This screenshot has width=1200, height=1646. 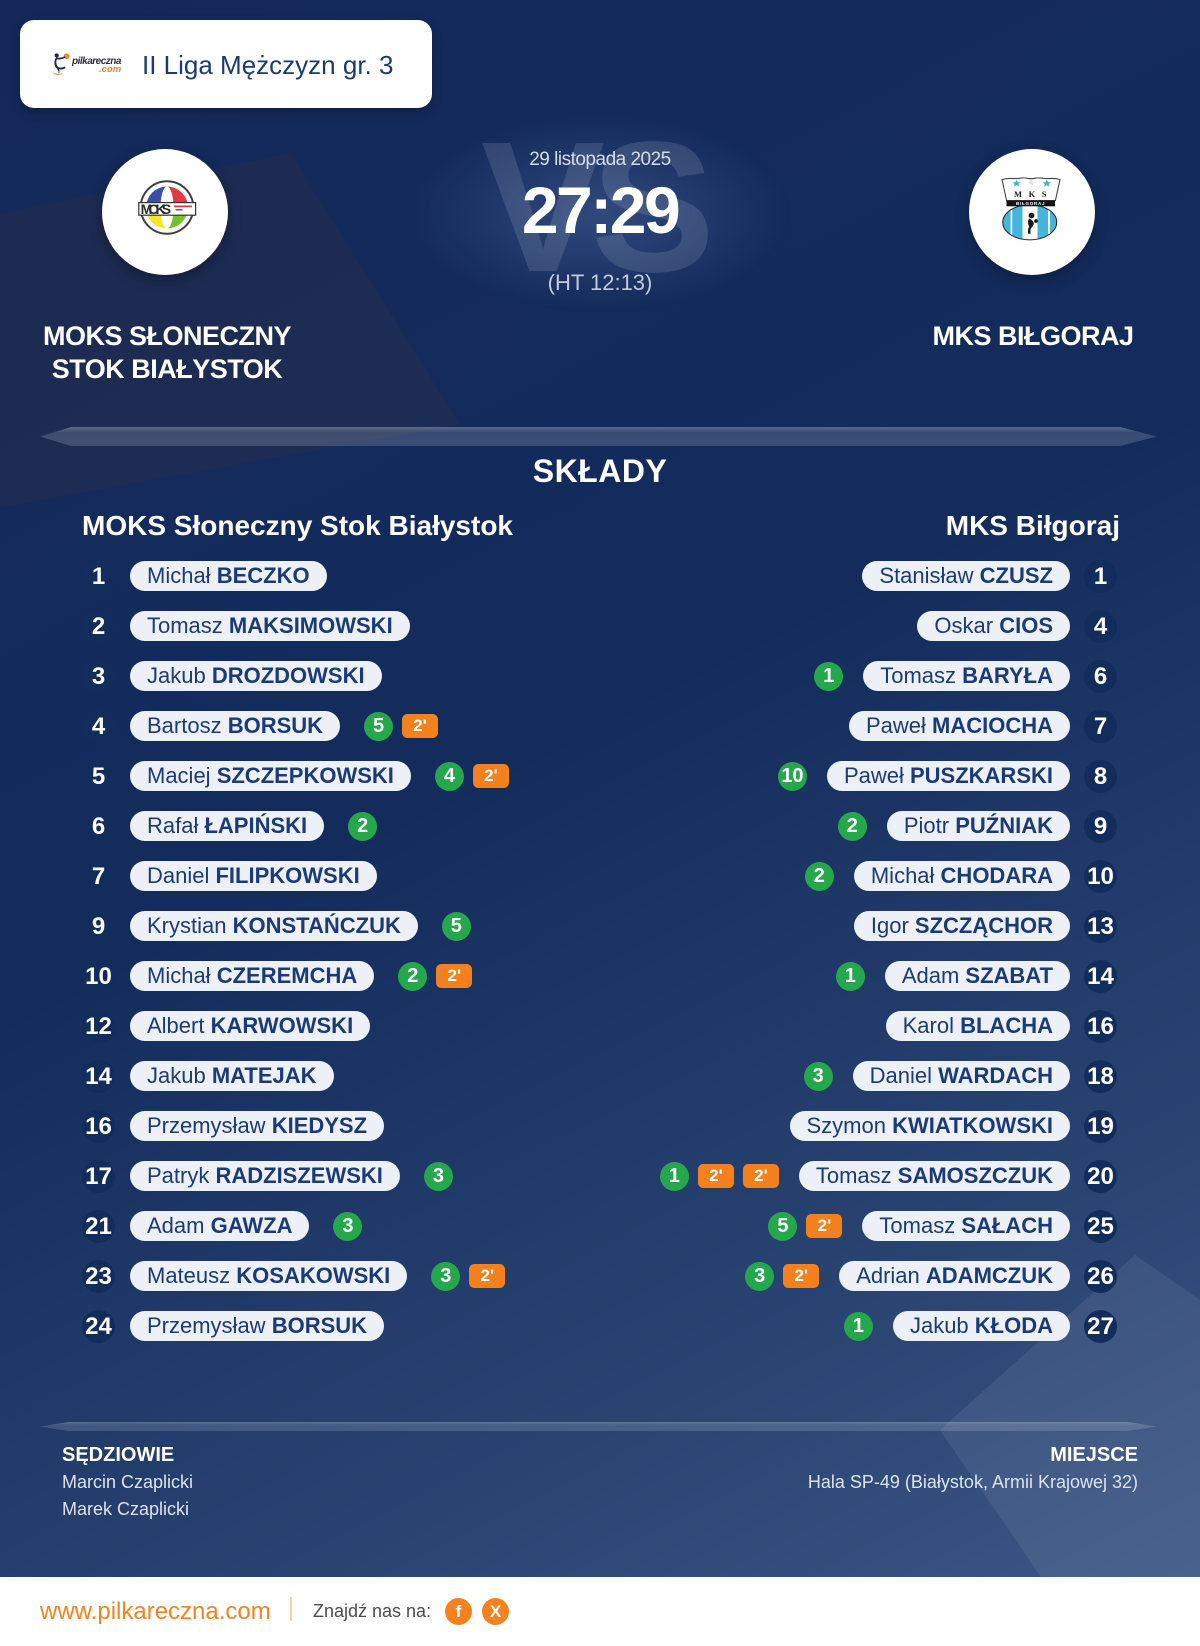 I want to click on svg-text: BIŁGORAJ, so click(x=1030, y=203).